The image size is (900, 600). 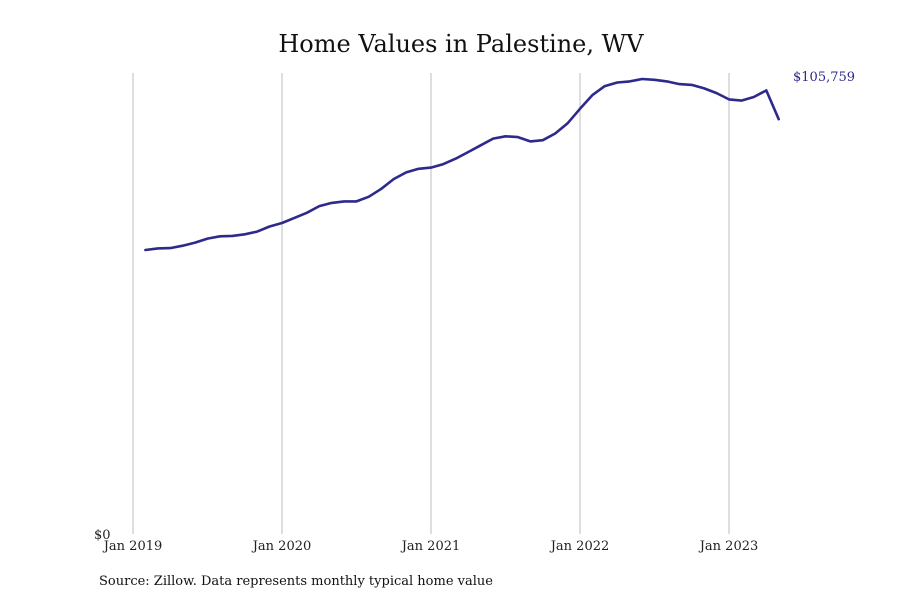 I want to click on x-axis-ticks: Jan 2019 Jan 2020 Jan 2021 Jan 2022 Jan 2023, so click(x=430, y=546).